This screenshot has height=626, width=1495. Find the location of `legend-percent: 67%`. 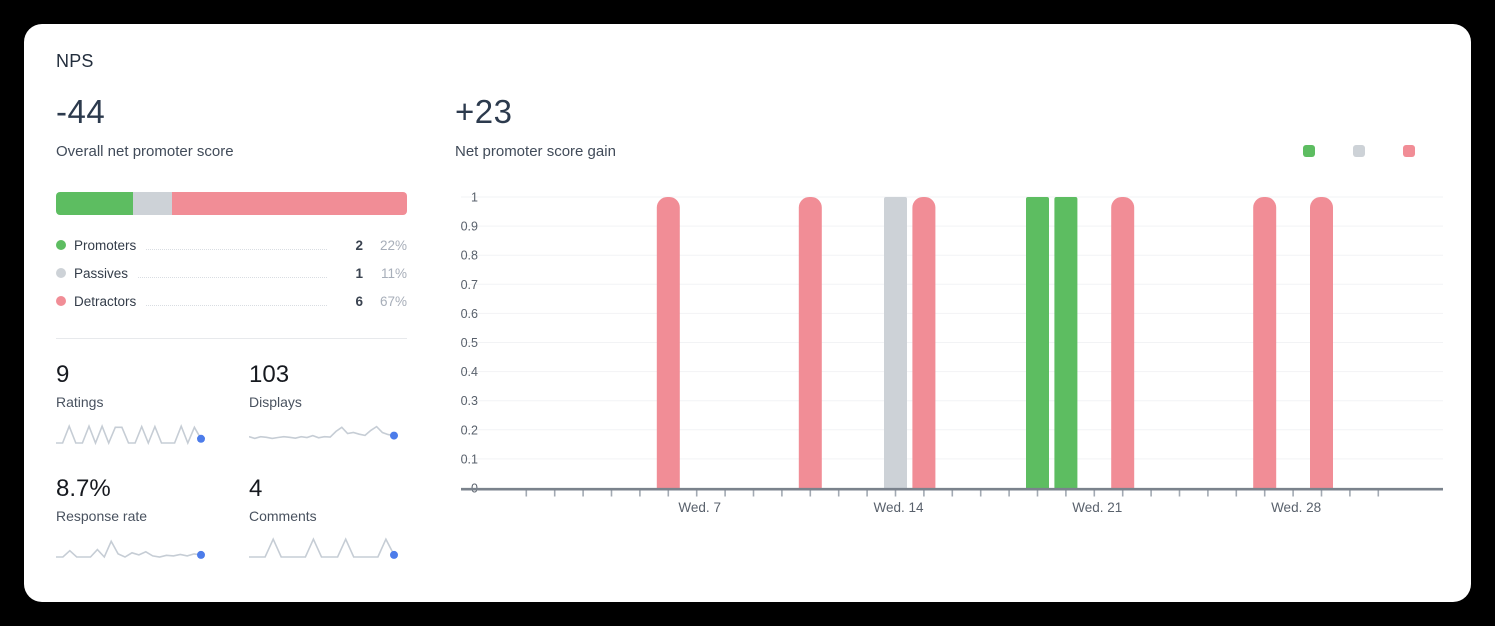

legend-percent: 67% is located at coordinates (393, 301).